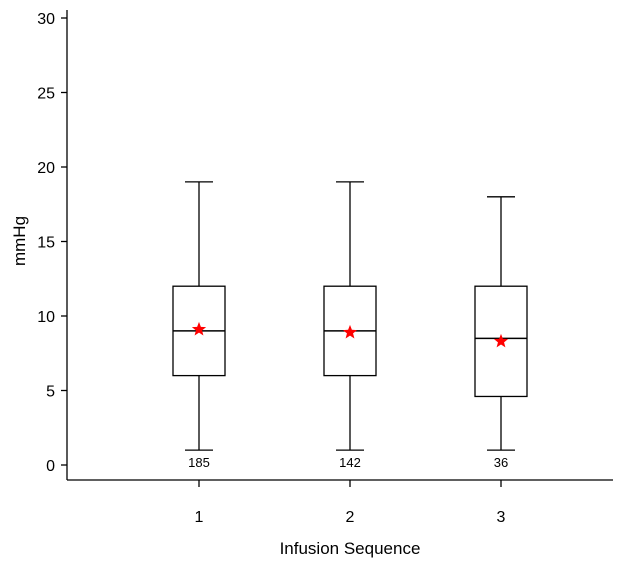  I want to click on x-axis: 1 2 3, so click(340, 502).